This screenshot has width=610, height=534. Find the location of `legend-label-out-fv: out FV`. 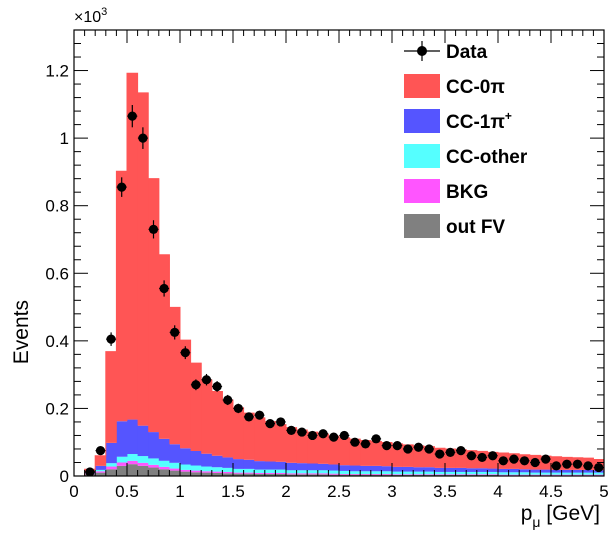

legend-label-out-fv: out FV is located at coordinates (475, 227).